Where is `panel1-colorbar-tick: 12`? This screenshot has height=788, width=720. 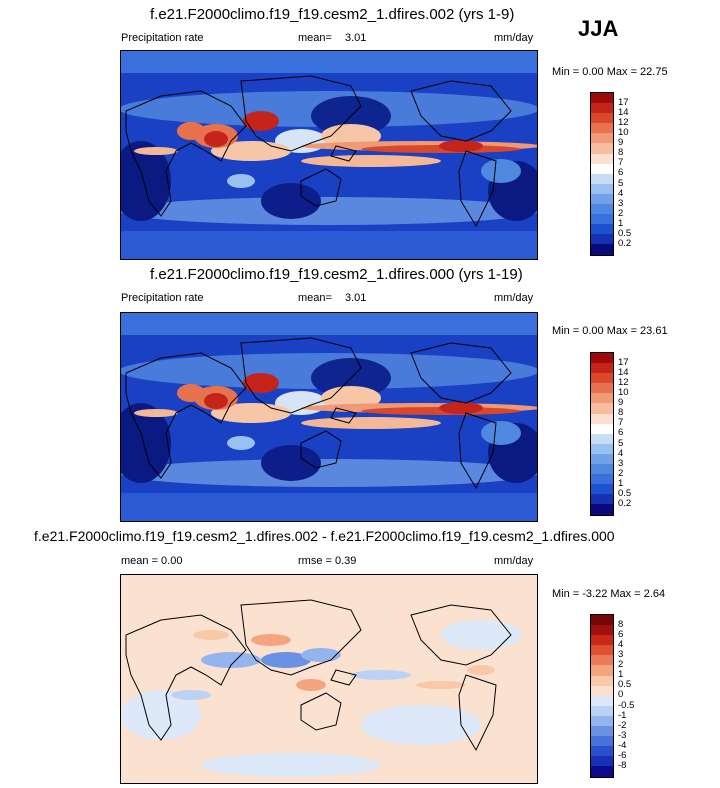
panel1-colorbar-tick: 12 is located at coordinates (623, 122).